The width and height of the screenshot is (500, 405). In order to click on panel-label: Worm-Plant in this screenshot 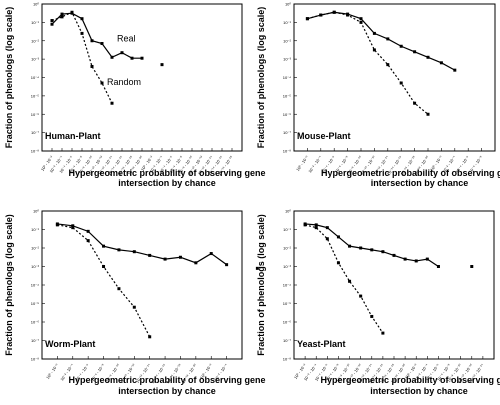, I will do `click(70, 344)`.